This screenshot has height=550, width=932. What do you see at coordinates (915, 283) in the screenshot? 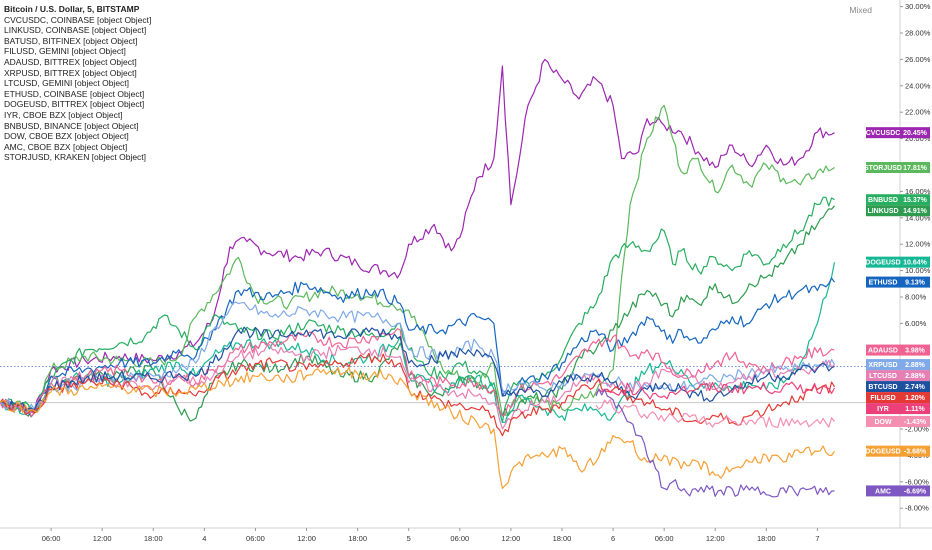
I see `value-tag-value: 9.13%` at bounding box center [915, 283].